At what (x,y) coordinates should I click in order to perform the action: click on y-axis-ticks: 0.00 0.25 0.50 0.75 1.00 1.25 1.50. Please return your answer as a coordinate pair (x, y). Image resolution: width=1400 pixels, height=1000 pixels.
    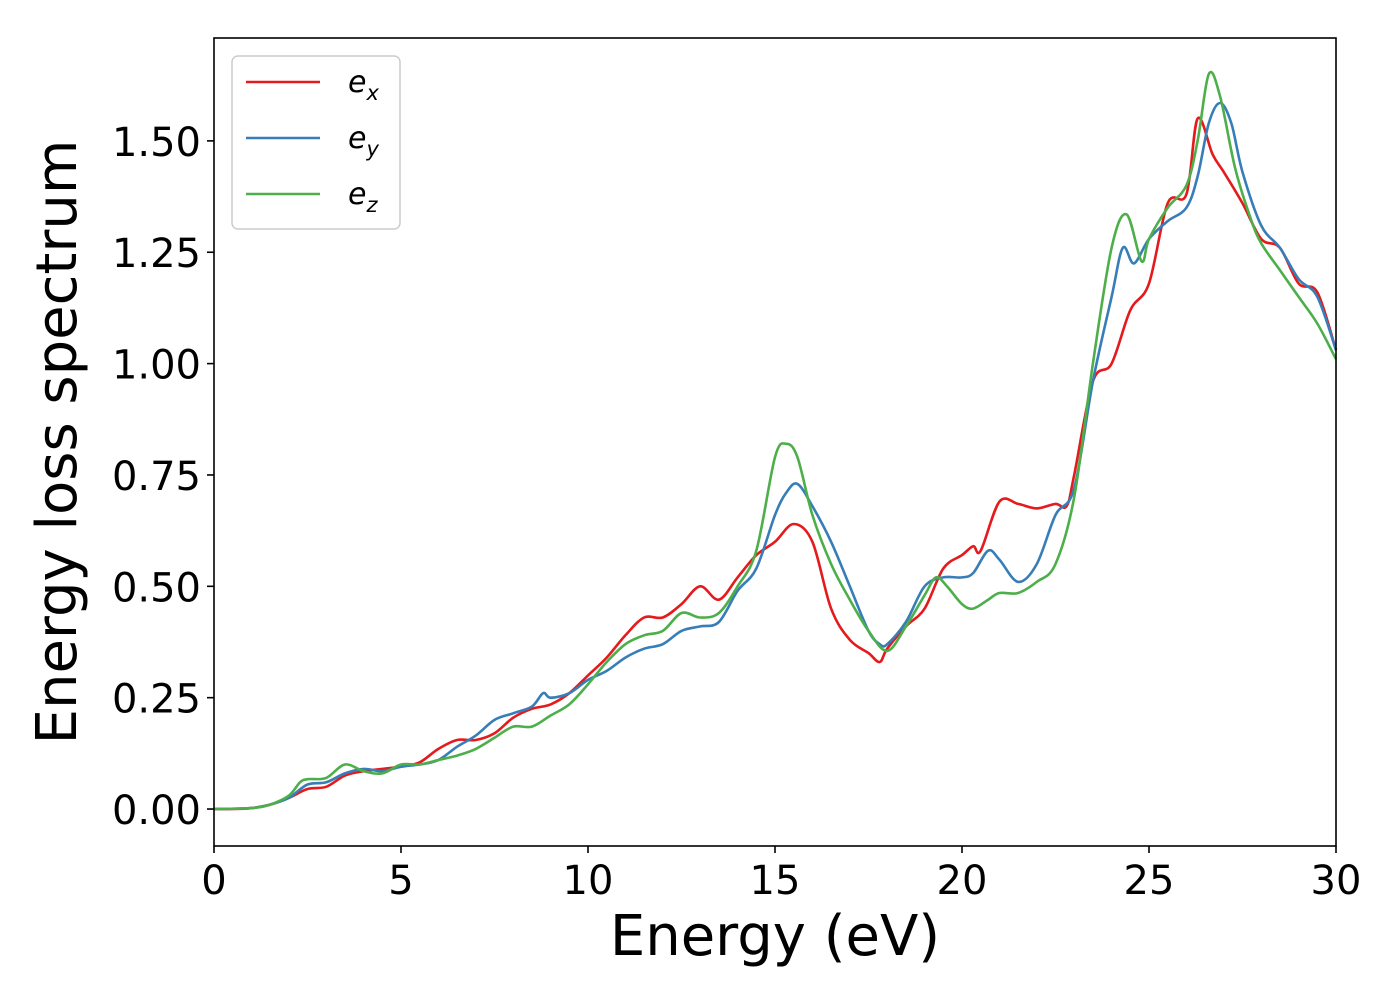
    Looking at the image, I should click on (163, 477).